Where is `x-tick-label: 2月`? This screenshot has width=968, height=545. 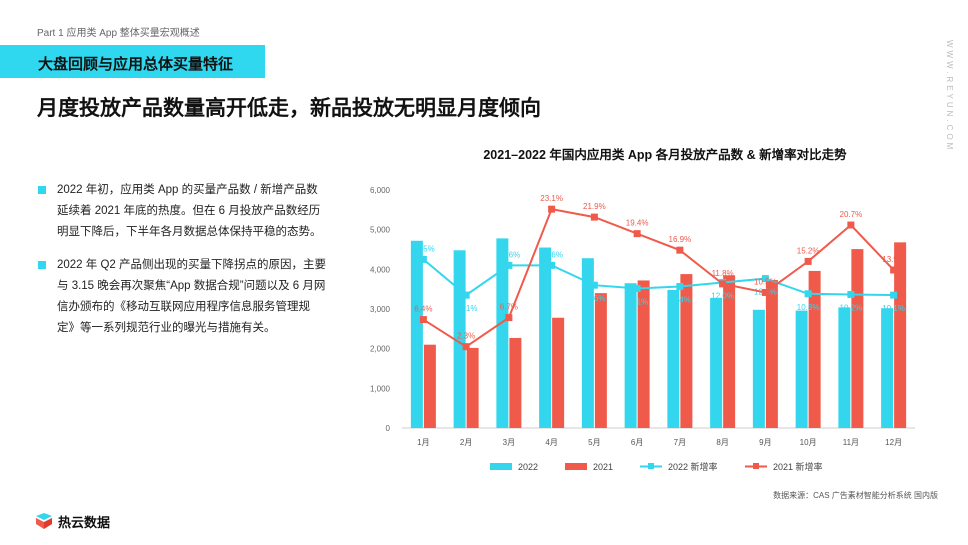
x-tick-label: 2月 is located at coordinates (466, 442).